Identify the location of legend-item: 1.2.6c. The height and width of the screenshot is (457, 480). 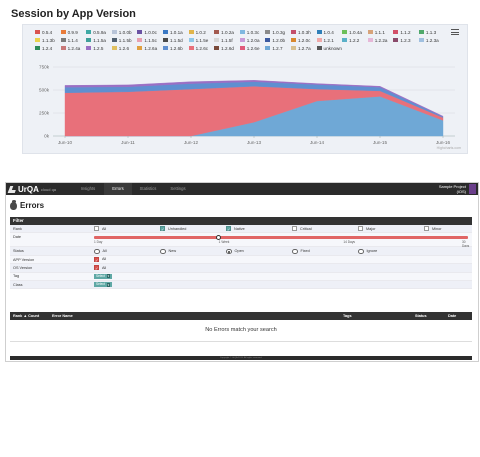
(201, 48).